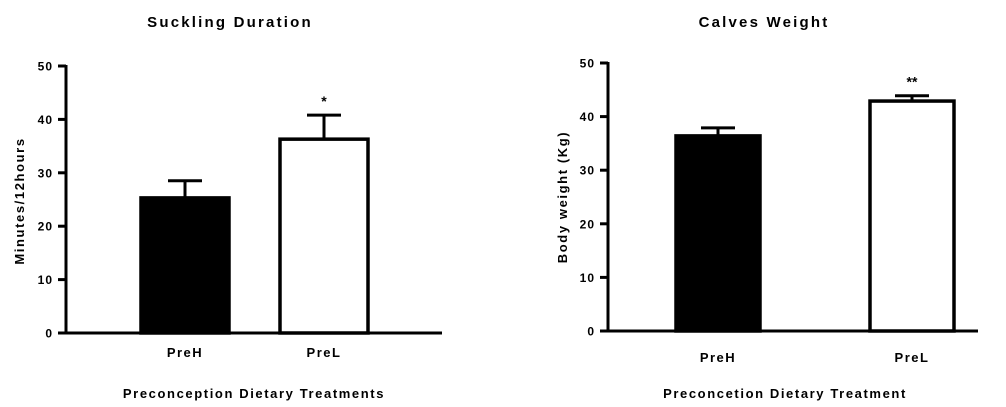  I want to click on chart-title: Suckling Duration, so click(230, 22).